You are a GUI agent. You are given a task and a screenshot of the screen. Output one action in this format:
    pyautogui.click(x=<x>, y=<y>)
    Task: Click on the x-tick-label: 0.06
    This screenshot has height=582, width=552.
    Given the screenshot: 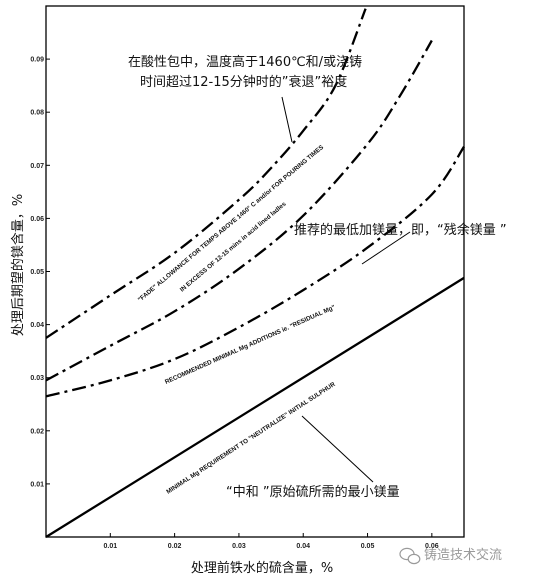 What is the action you would take?
    pyautogui.click(x=432, y=546)
    